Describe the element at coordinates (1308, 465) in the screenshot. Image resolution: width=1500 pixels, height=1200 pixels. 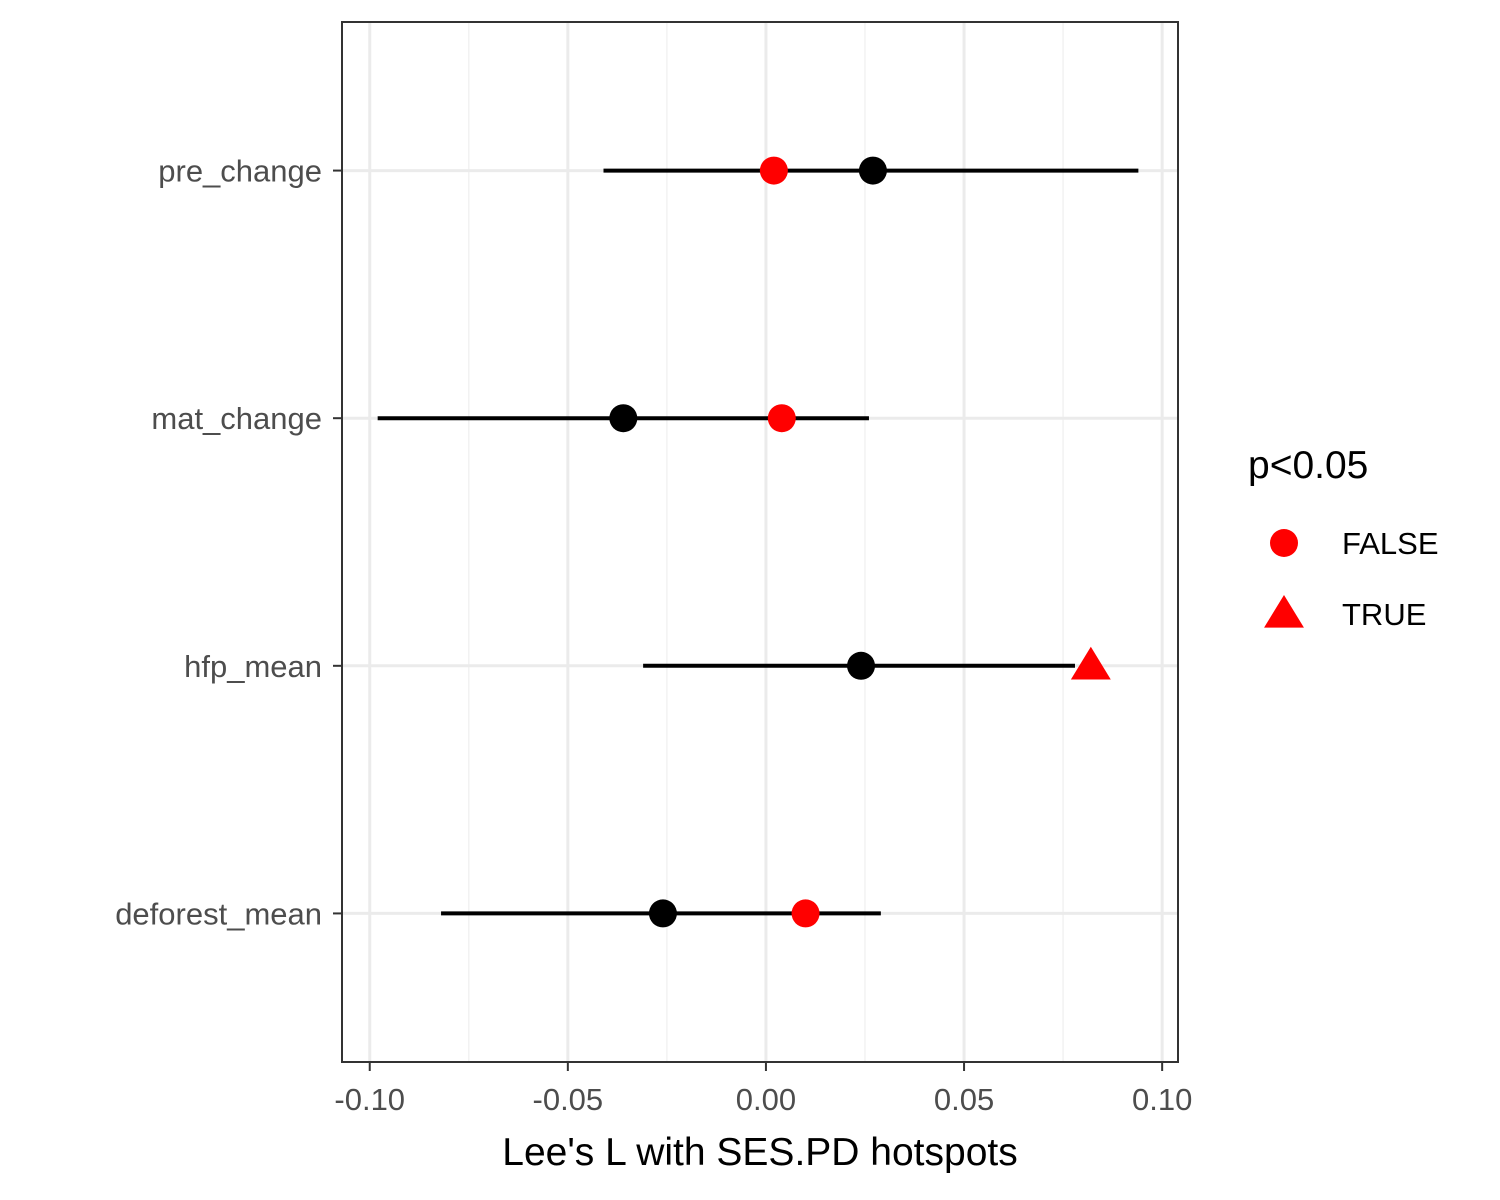
I see `legend-title: p<0.05` at that location.